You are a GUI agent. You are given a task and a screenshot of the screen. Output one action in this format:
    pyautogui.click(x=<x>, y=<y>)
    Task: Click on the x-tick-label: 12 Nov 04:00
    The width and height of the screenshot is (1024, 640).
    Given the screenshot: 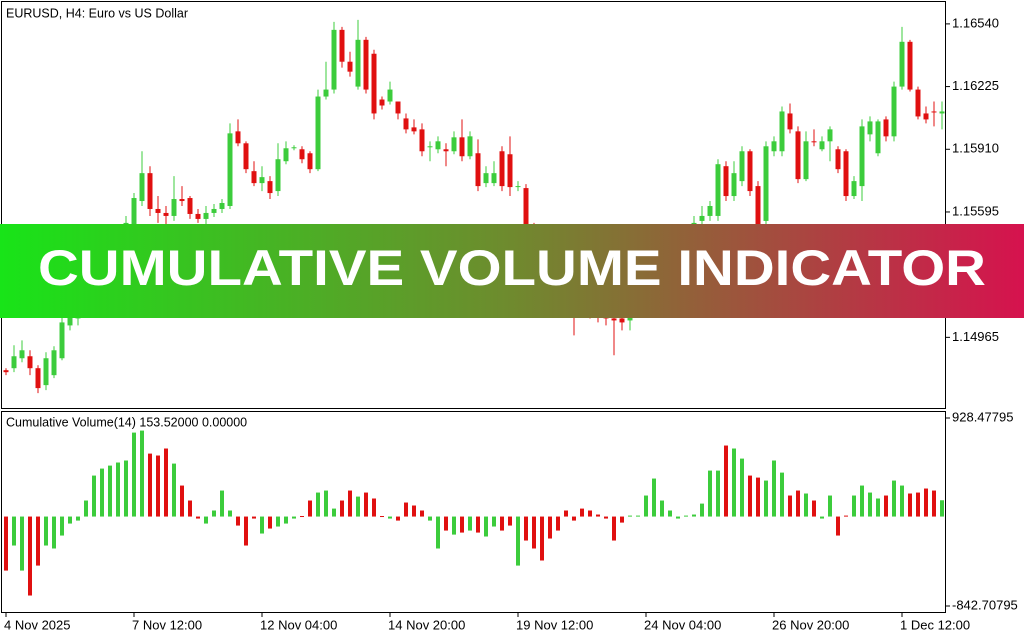 What is the action you would take?
    pyautogui.click(x=298, y=624)
    